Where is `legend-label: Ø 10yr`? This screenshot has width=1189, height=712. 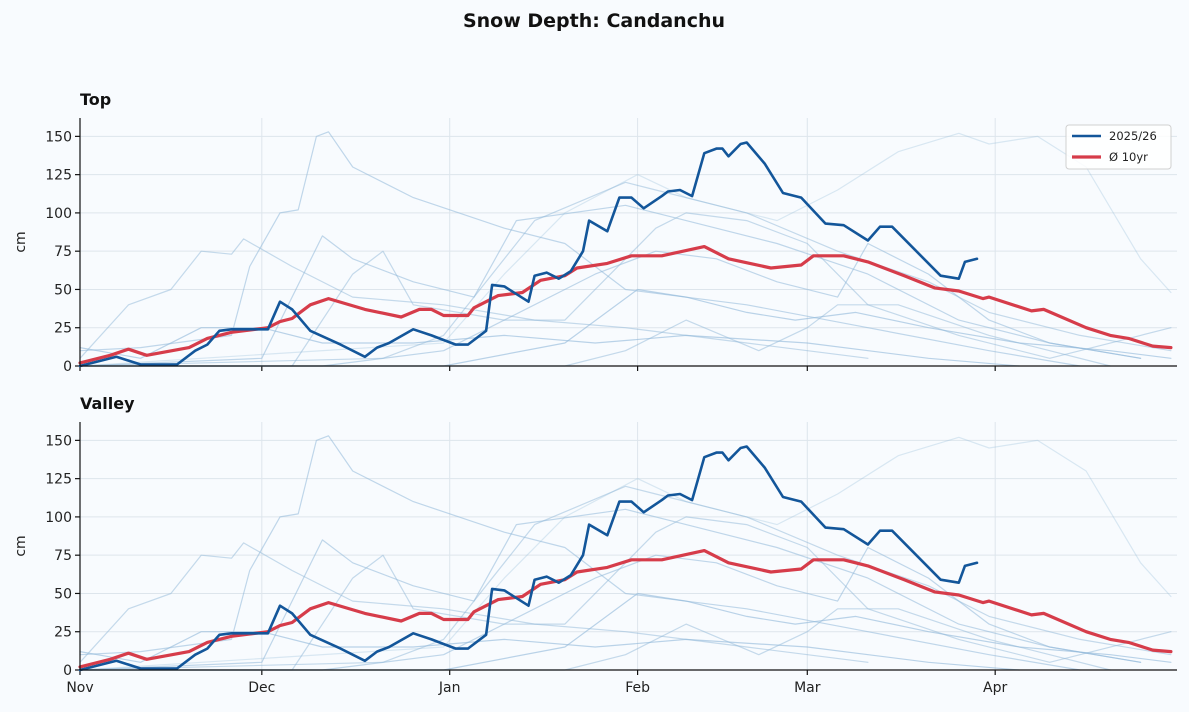 legend-label: Ø 10yr is located at coordinates (1128, 157).